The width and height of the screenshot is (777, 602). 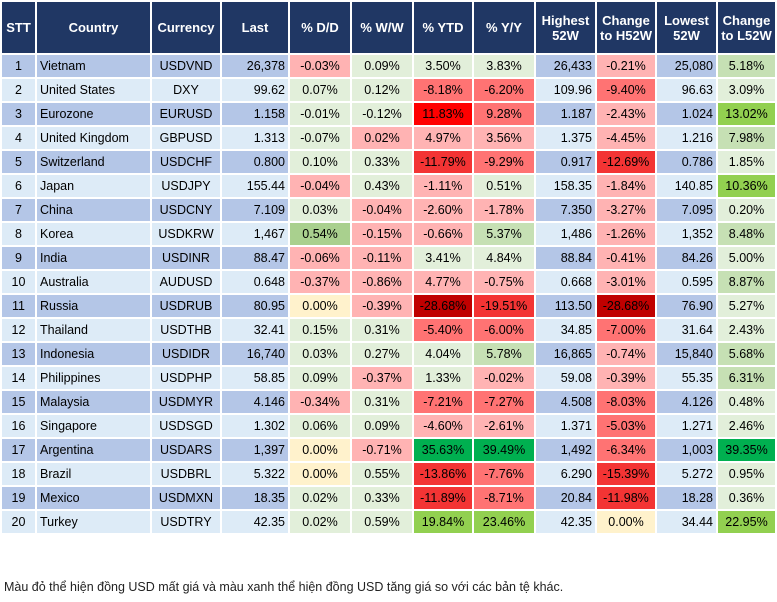 What do you see at coordinates (18, 114) in the screenshot?
I see `cell-stt: 3` at bounding box center [18, 114].